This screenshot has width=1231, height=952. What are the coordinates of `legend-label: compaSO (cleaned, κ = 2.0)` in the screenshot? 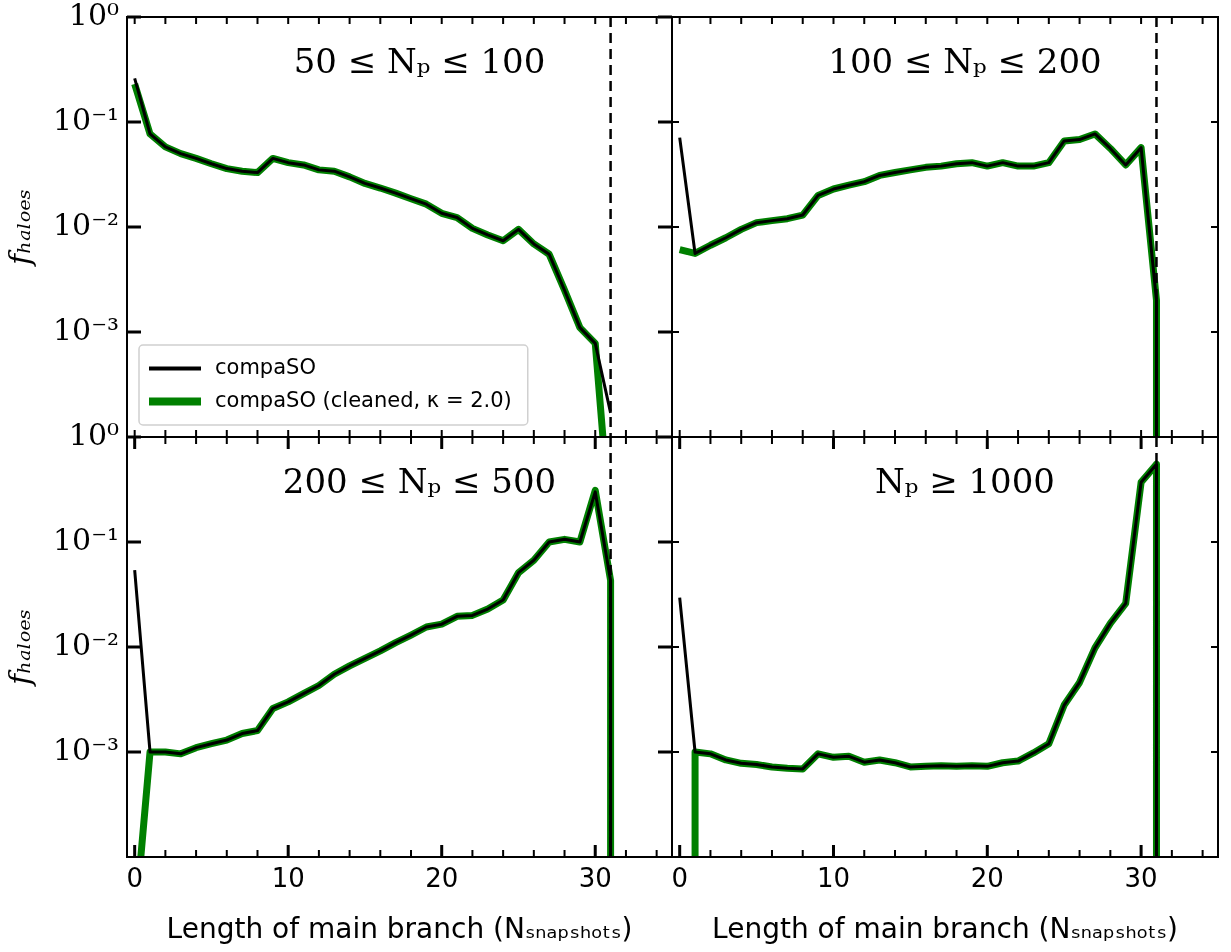 It's located at (363, 399).